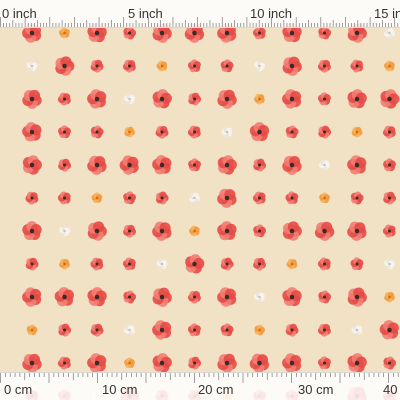 The height and width of the screenshot is (400, 400). I want to click on inch-label-10: 10 inch, so click(271, 13).